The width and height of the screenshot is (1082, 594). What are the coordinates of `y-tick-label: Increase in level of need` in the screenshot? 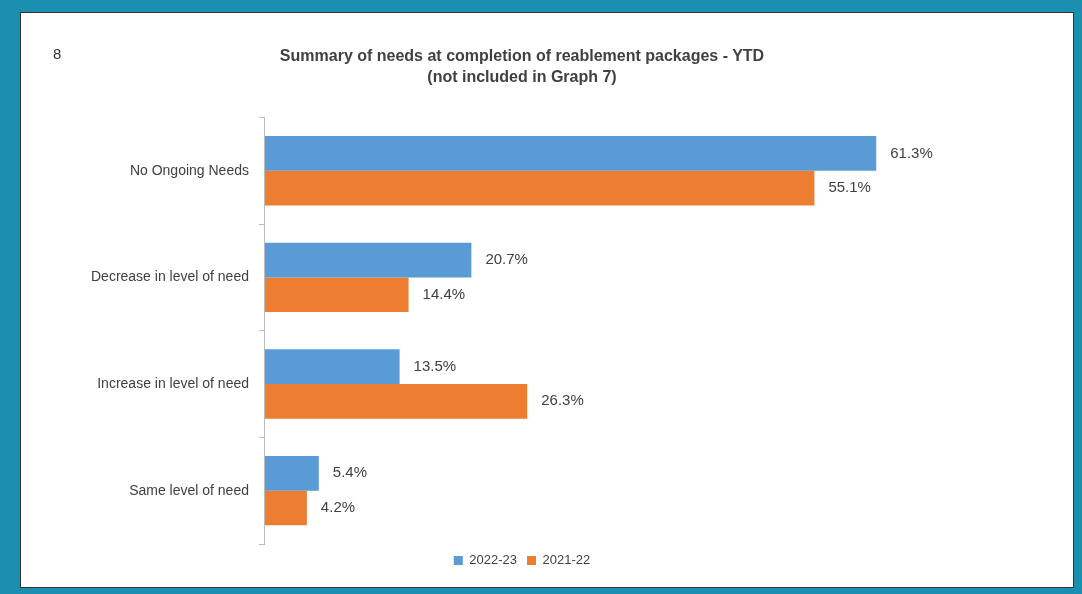 It's located at (173, 382).